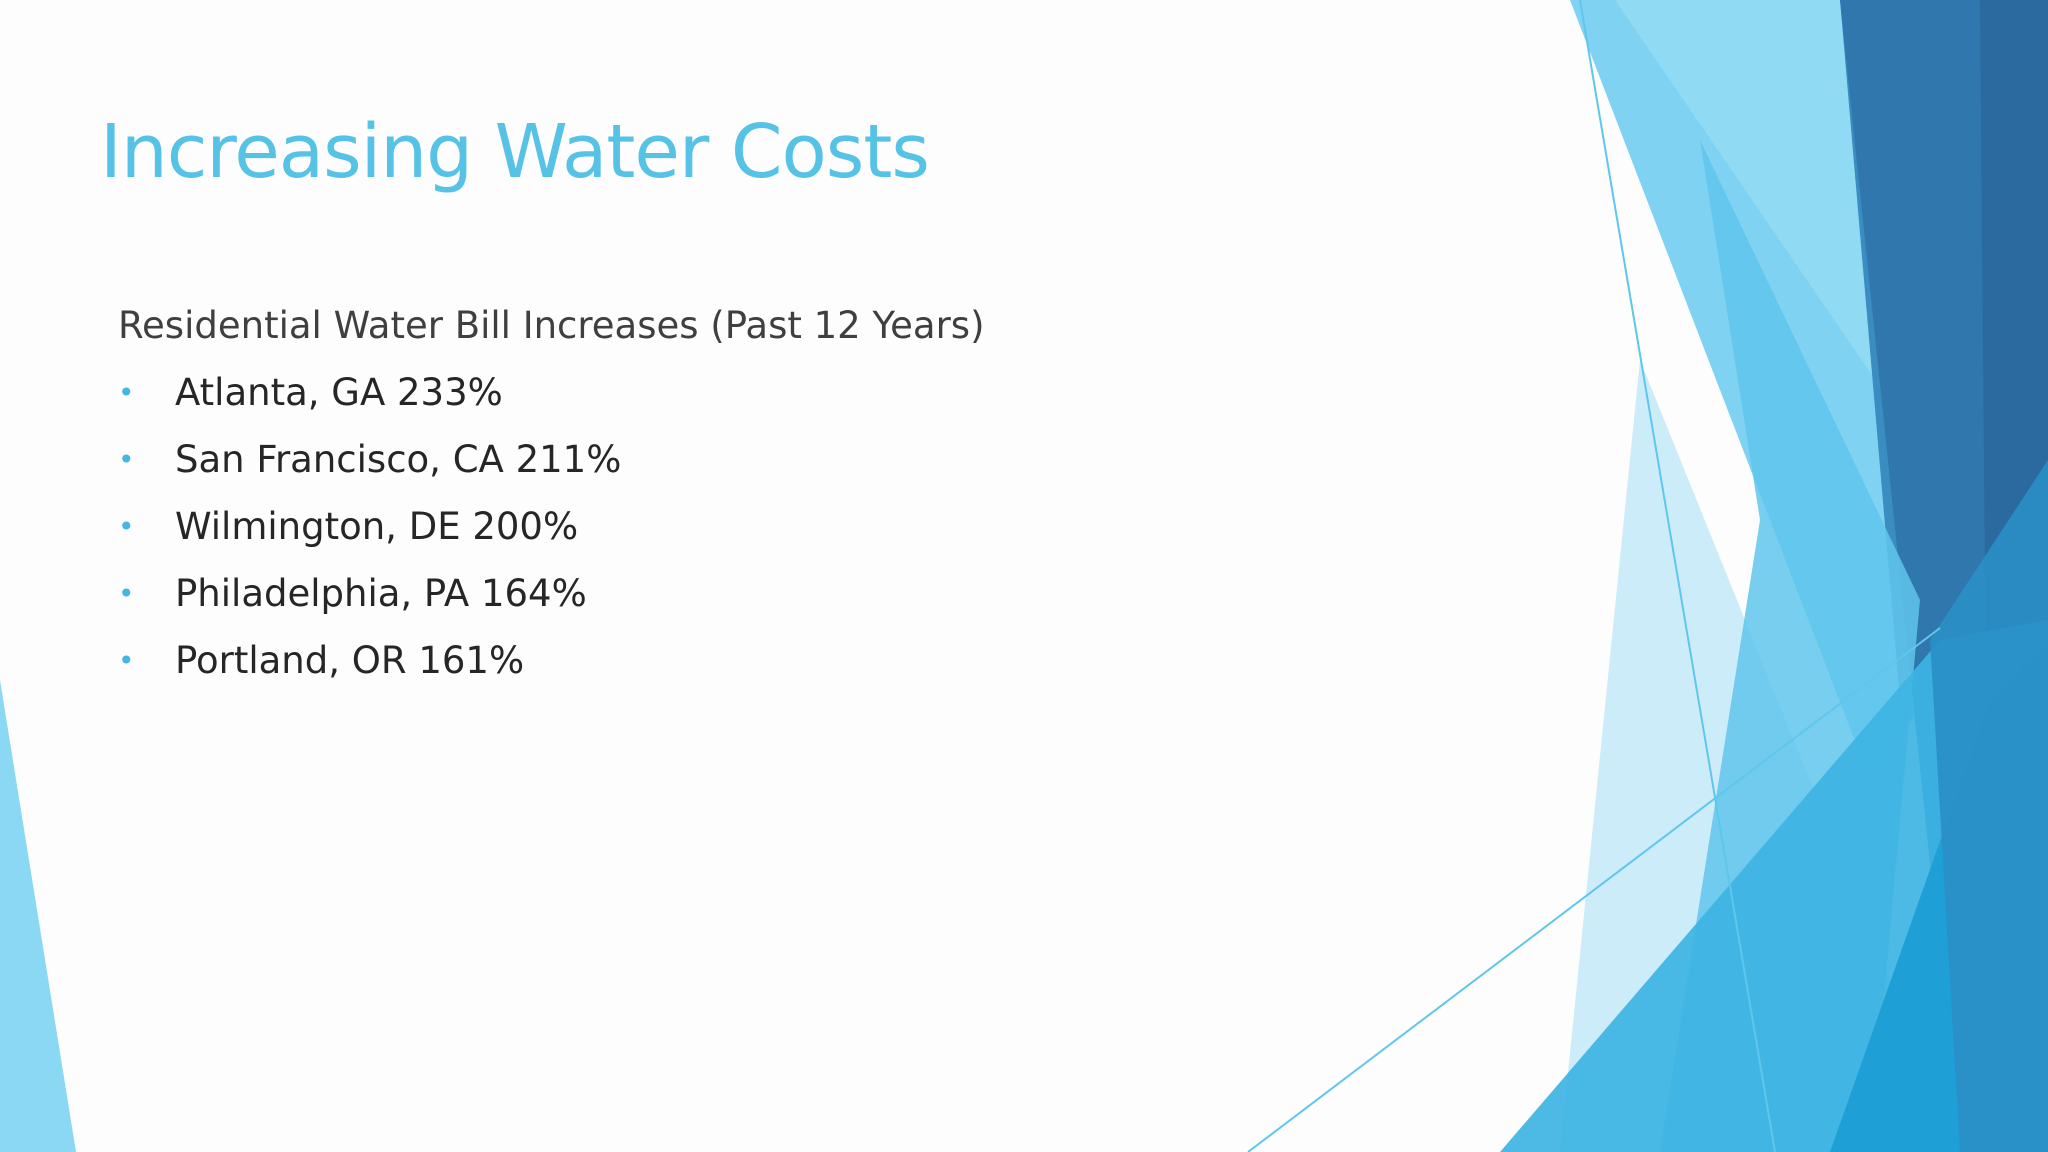  I want to click on slide-title: Increasing Water Costs, so click(515, 152).